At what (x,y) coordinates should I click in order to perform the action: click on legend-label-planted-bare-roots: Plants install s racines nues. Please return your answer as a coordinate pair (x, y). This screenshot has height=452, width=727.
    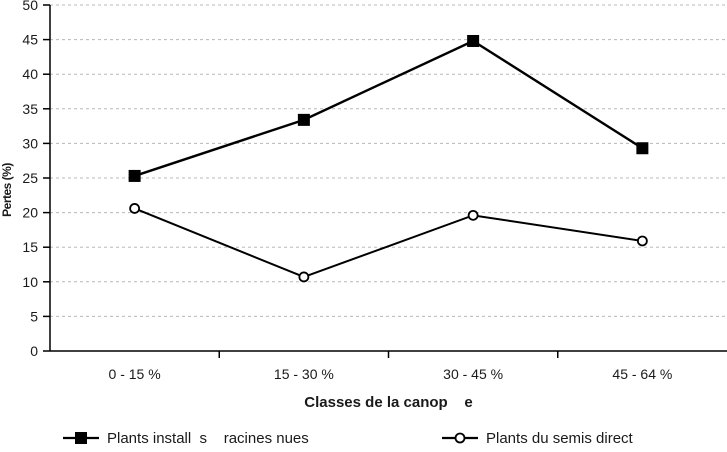
    Looking at the image, I should click on (208, 438).